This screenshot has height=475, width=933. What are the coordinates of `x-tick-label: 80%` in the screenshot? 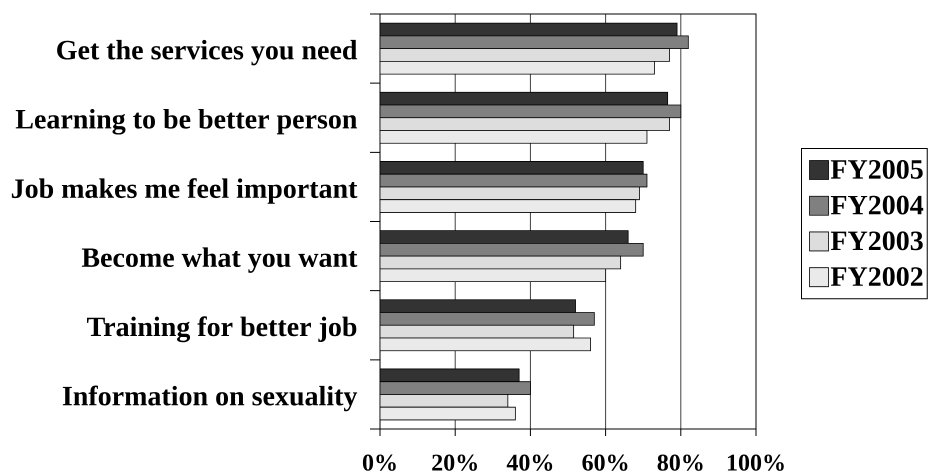 It's located at (680, 462).